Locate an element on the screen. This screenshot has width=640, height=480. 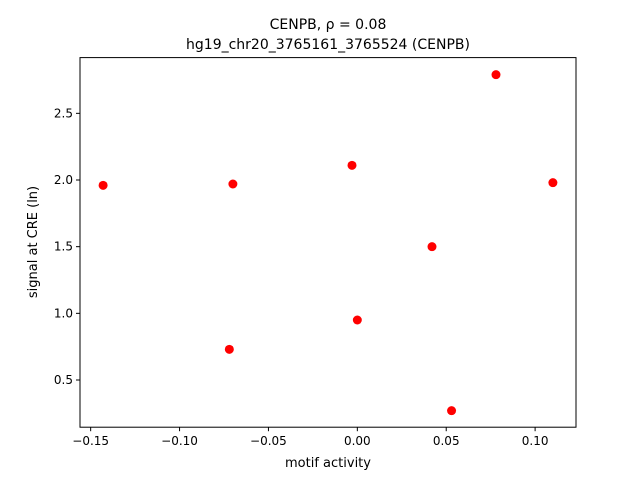
y-axis-label: signal at CRE (ln) is located at coordinates (33, 242).